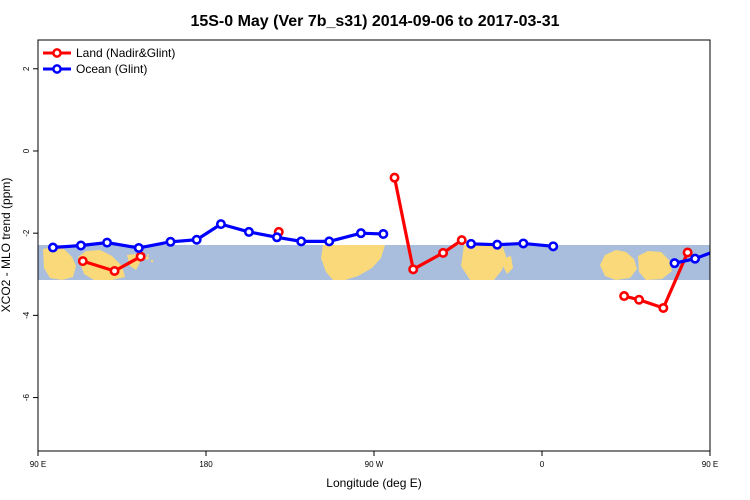 This screenshot has height=500, width=750. What do you see at coordinates (26, 68) in the screenshot?
I see `y-tick-label: 2` at bounding box center [26, 68].